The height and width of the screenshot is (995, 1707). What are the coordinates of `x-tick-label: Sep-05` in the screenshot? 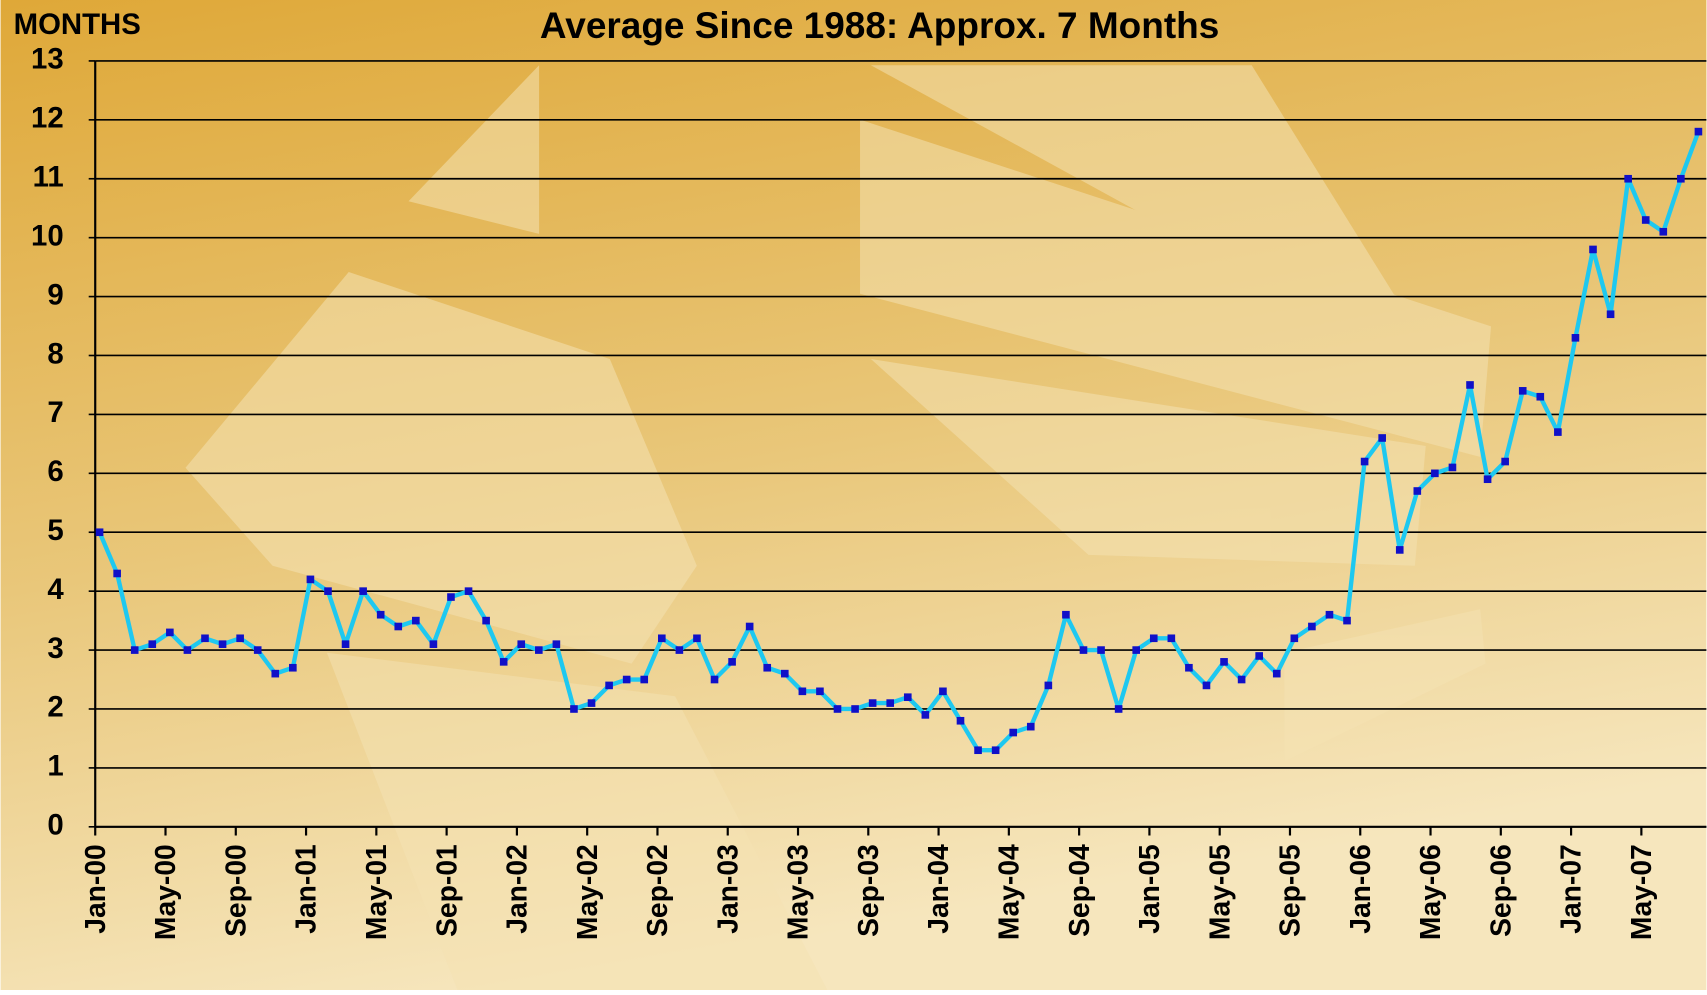 It's located at (1290, 890).